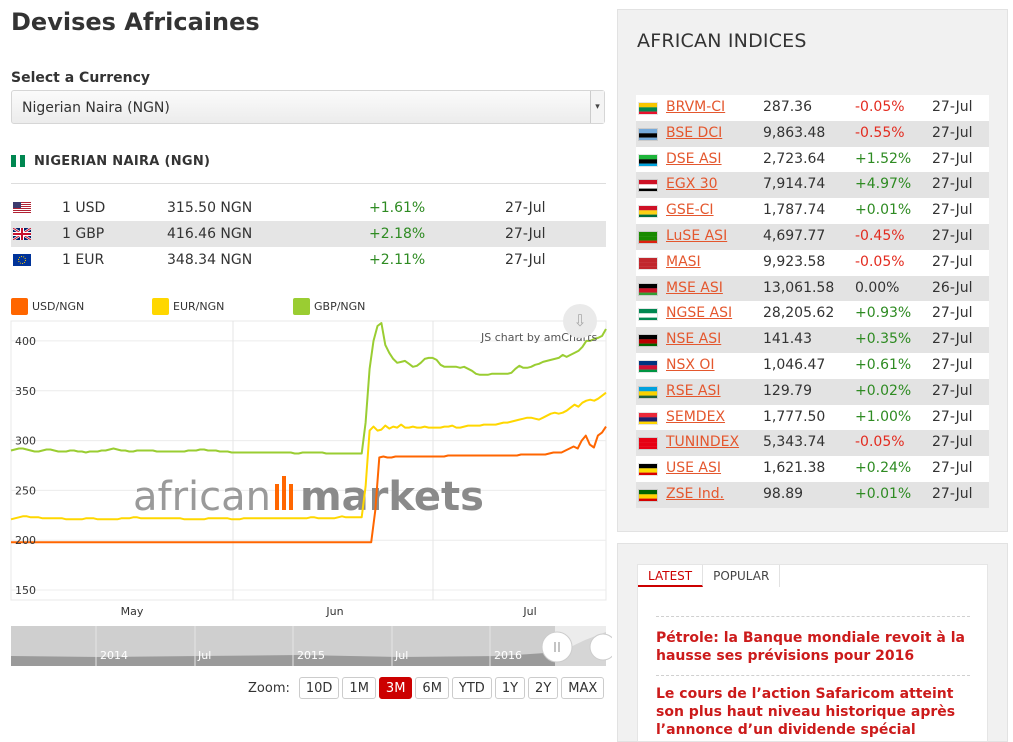 The image size is (1013, 742). I want to click on uk-flag-icon, so click(22, 234).